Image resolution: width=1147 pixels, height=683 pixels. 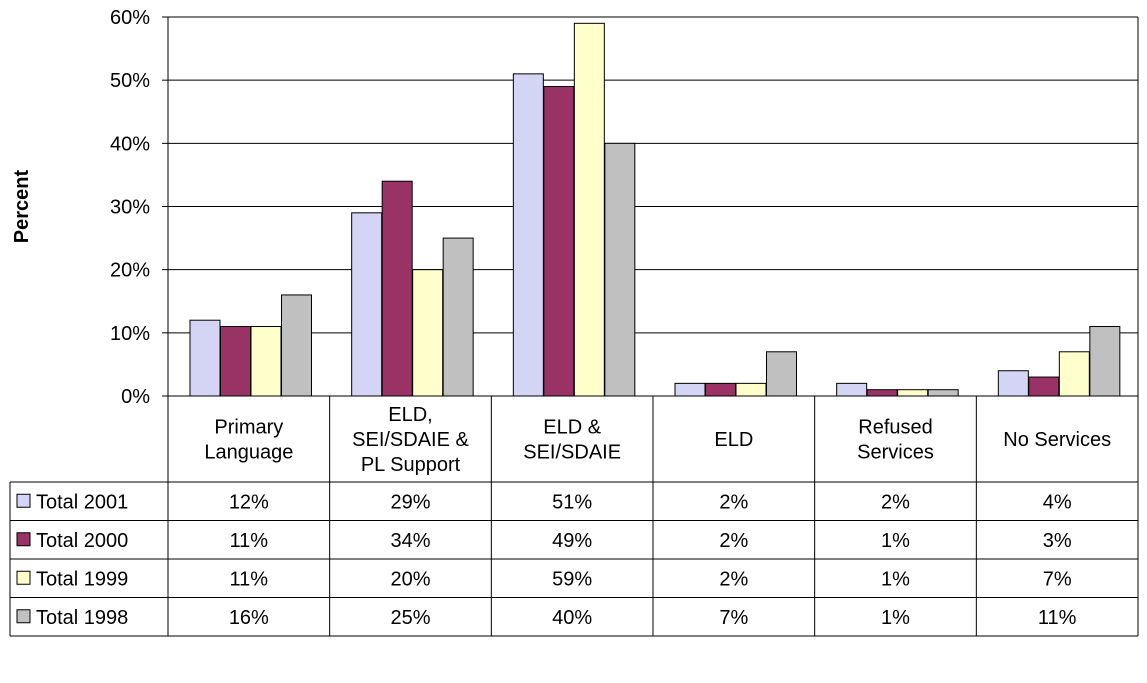 What do you see at coordinates (249, 618) in the screenshot?
I see `data-table-value: 16%` at bounding box center [249, 618].